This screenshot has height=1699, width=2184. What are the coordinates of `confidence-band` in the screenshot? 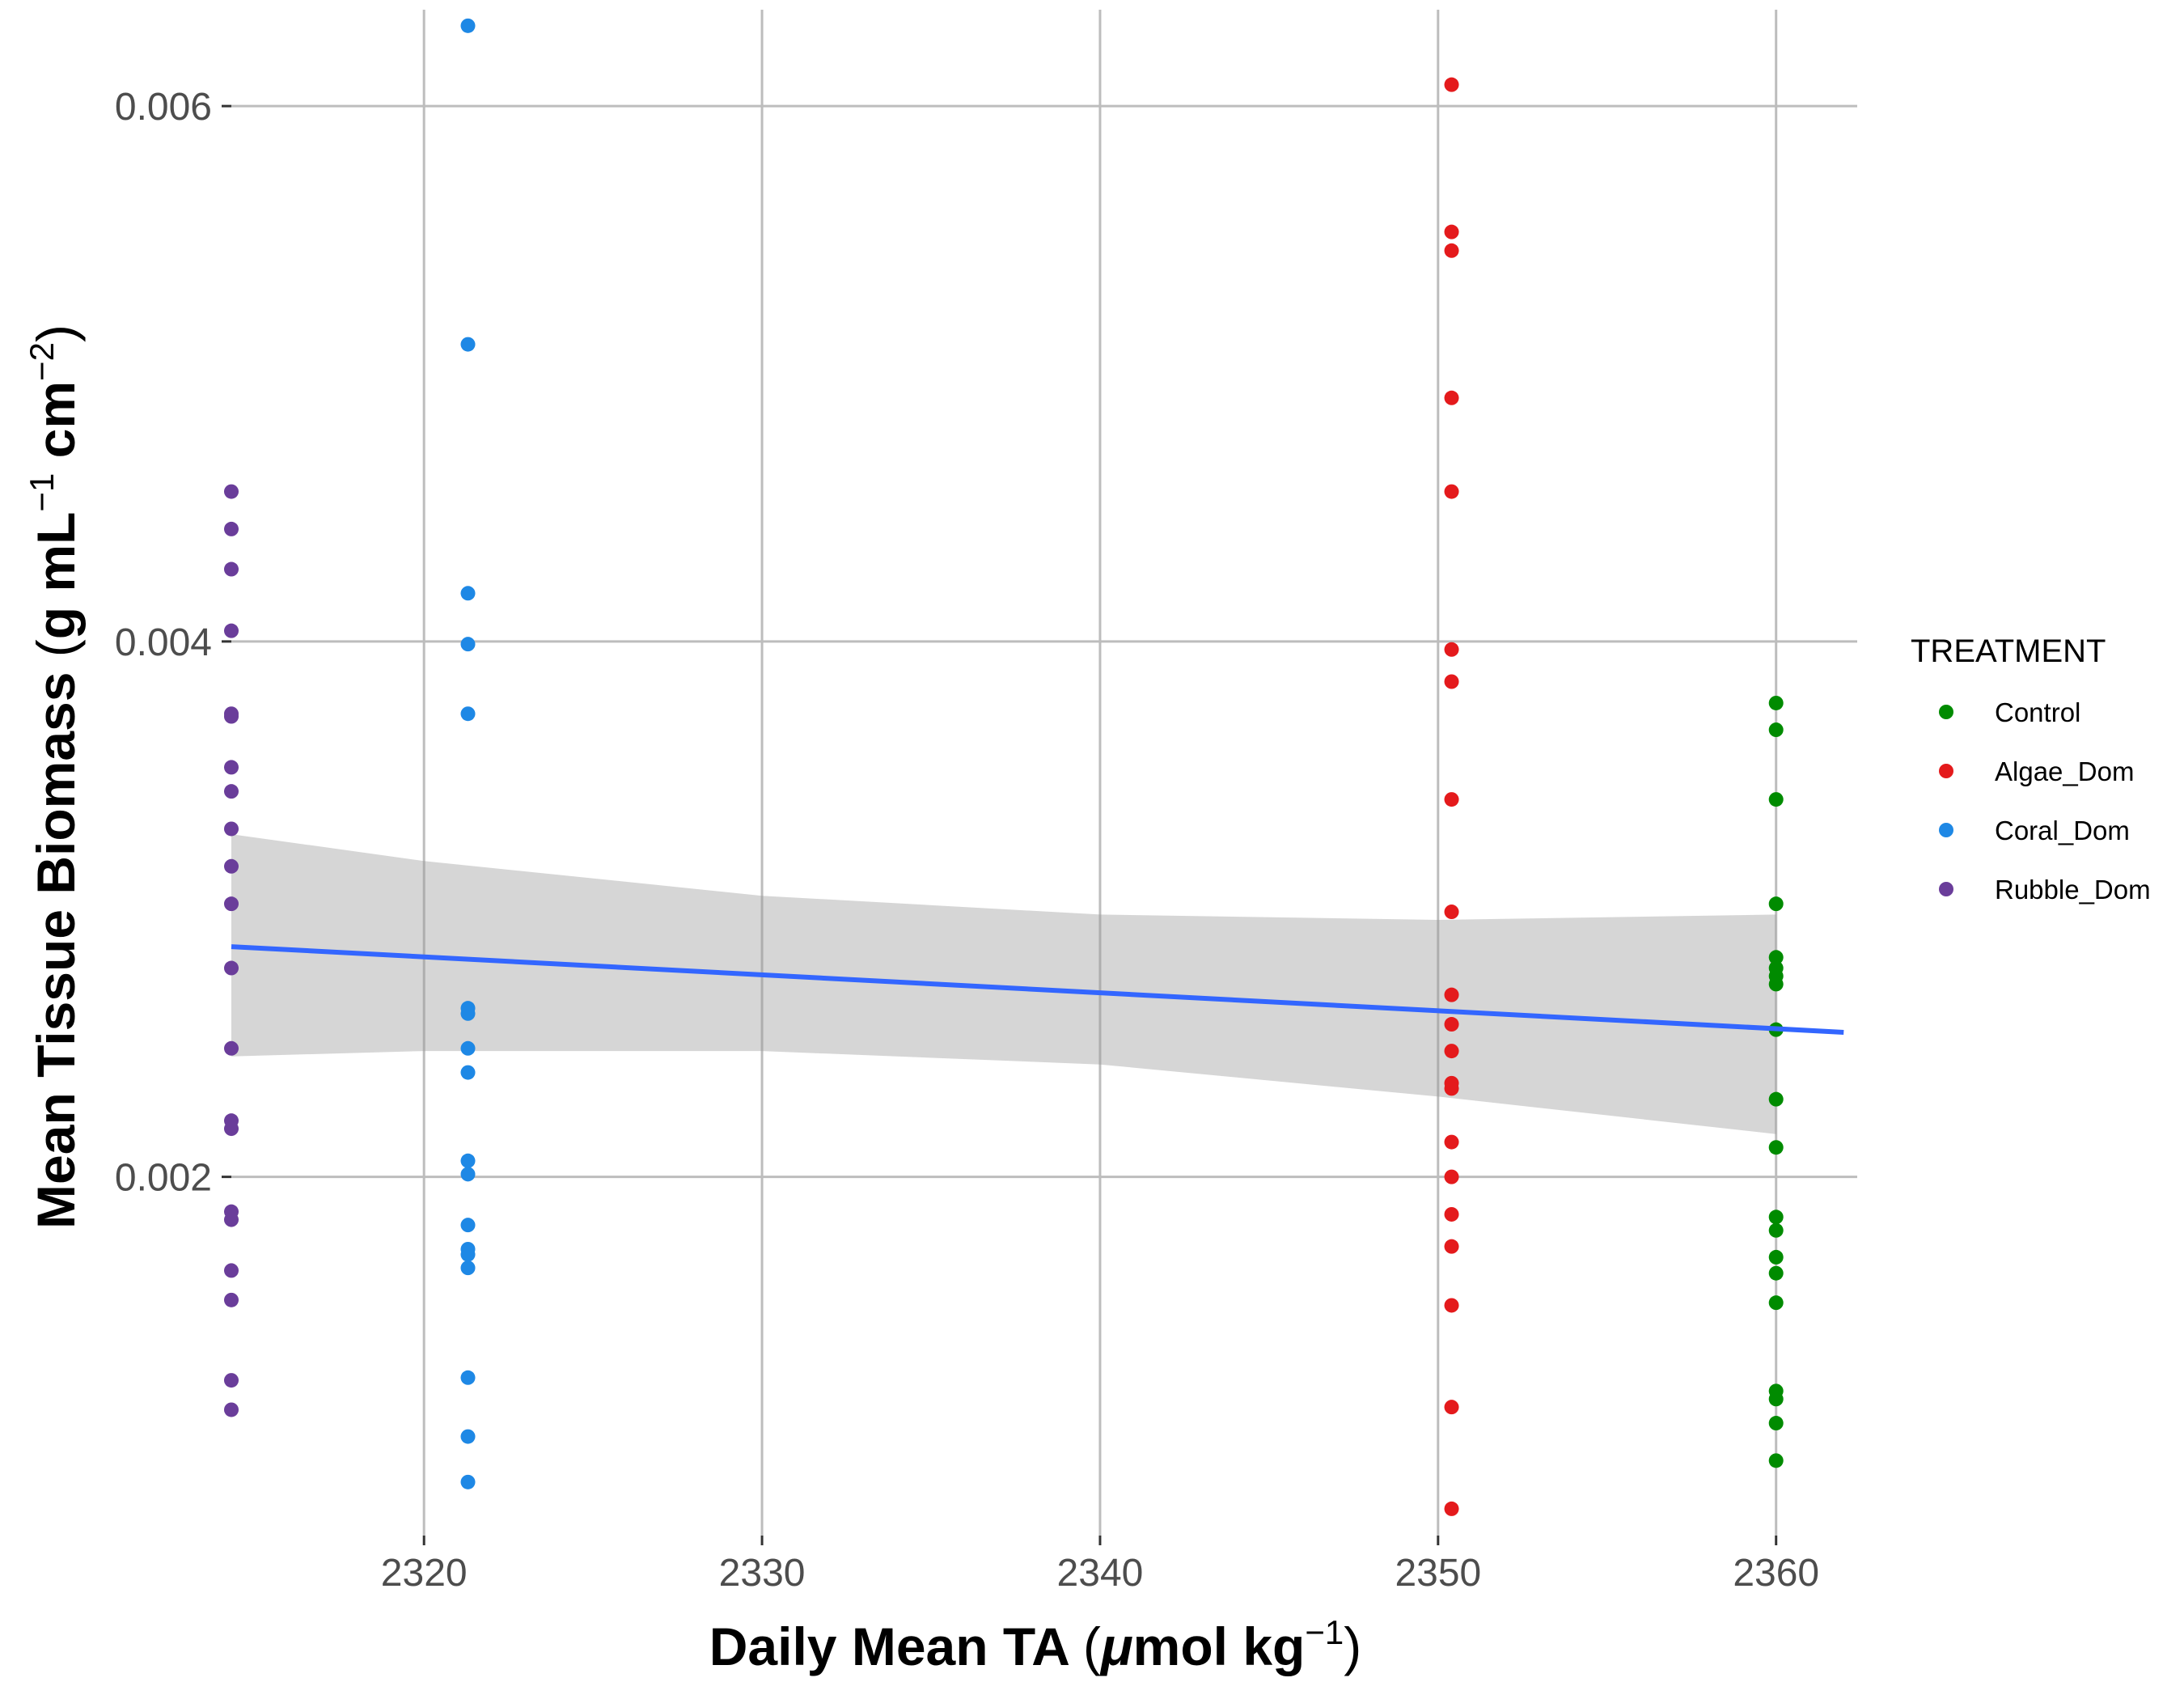 It's located at (1003, 984).